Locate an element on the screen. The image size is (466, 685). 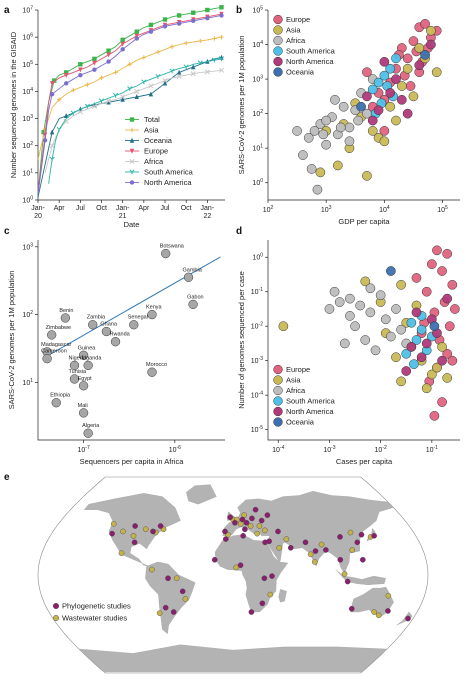
legend-label: Asia is located at coordinates (293, 380).